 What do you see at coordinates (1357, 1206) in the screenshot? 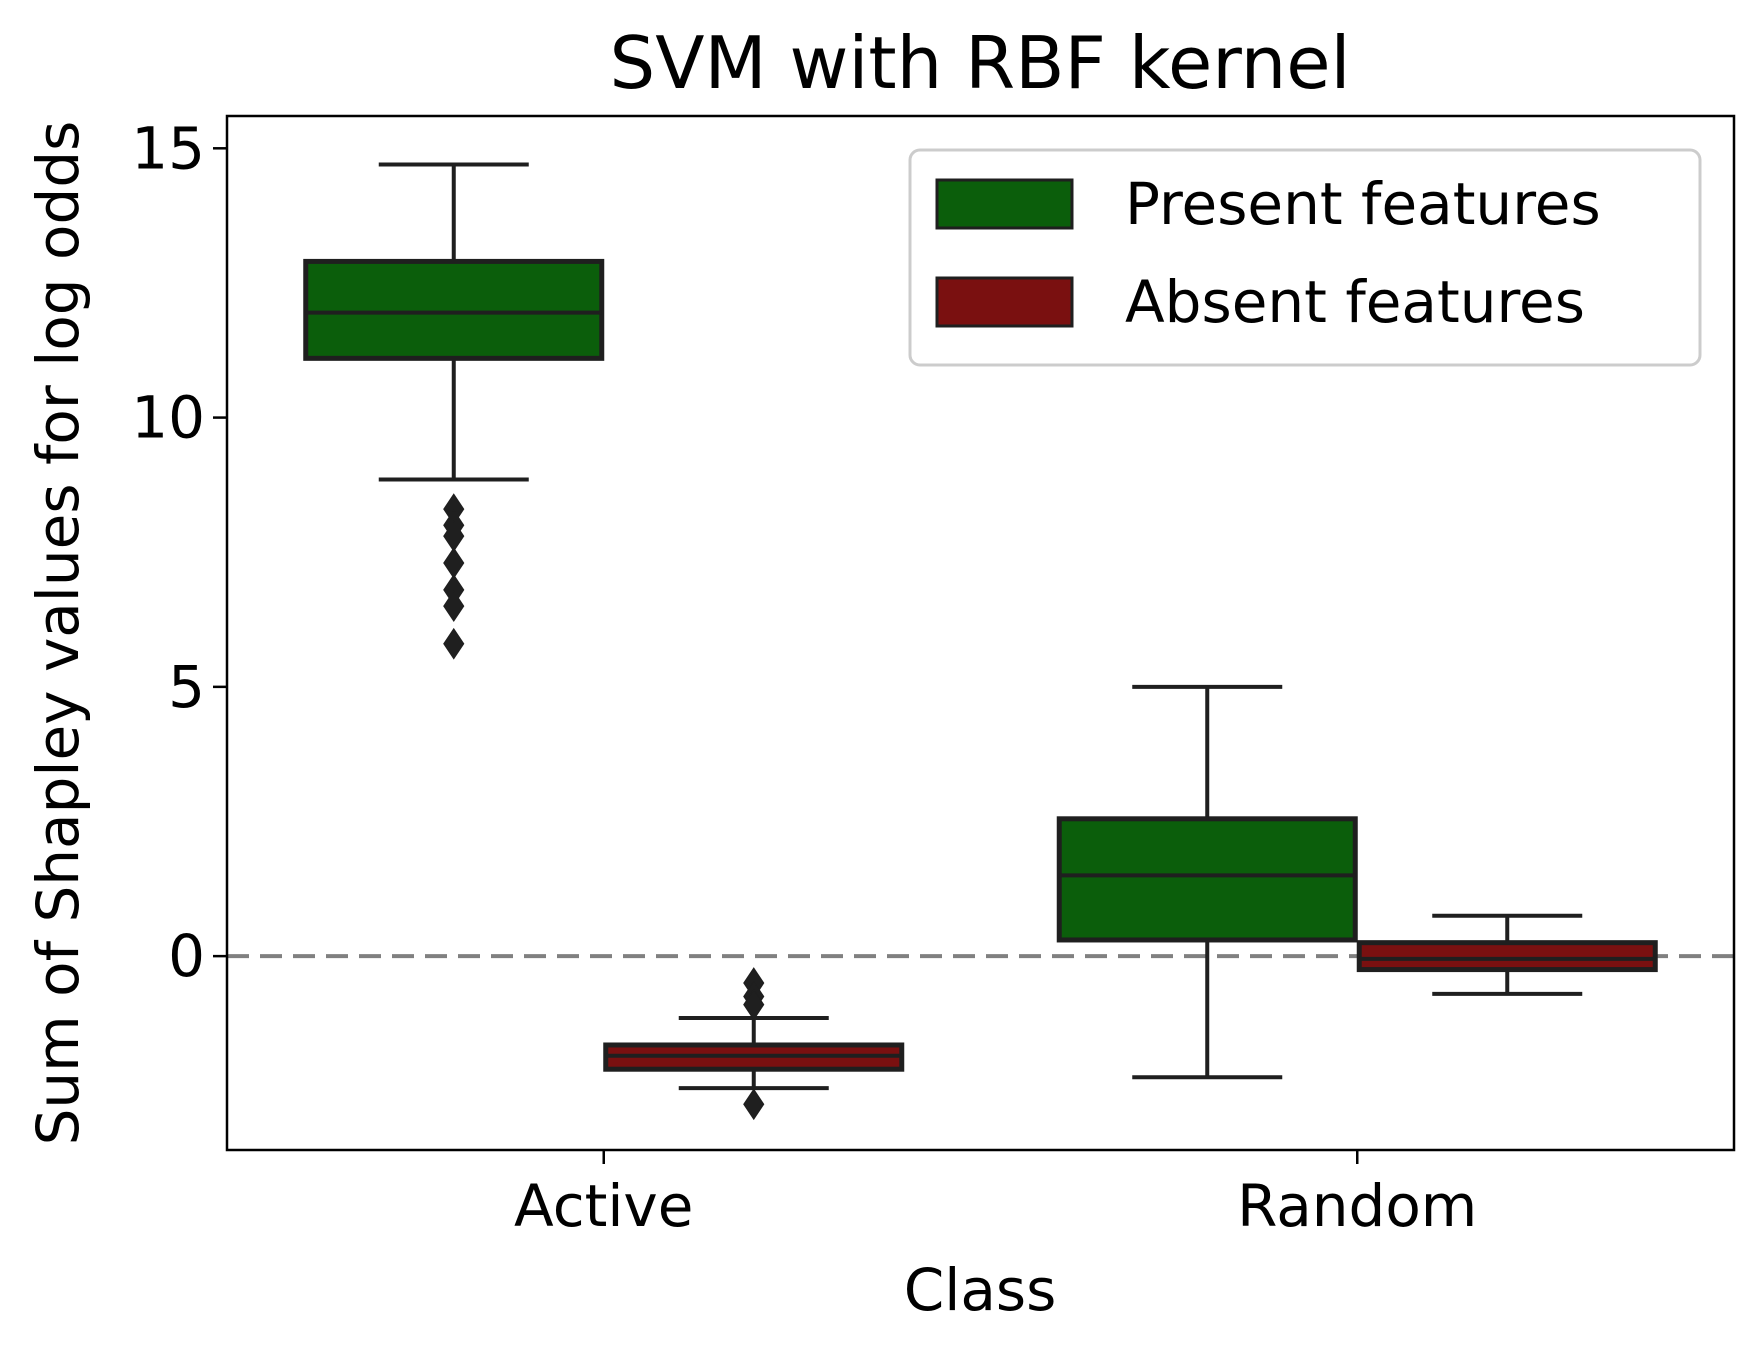
I see `x-tick-label: Random` at bounding box center [1357, 1206].